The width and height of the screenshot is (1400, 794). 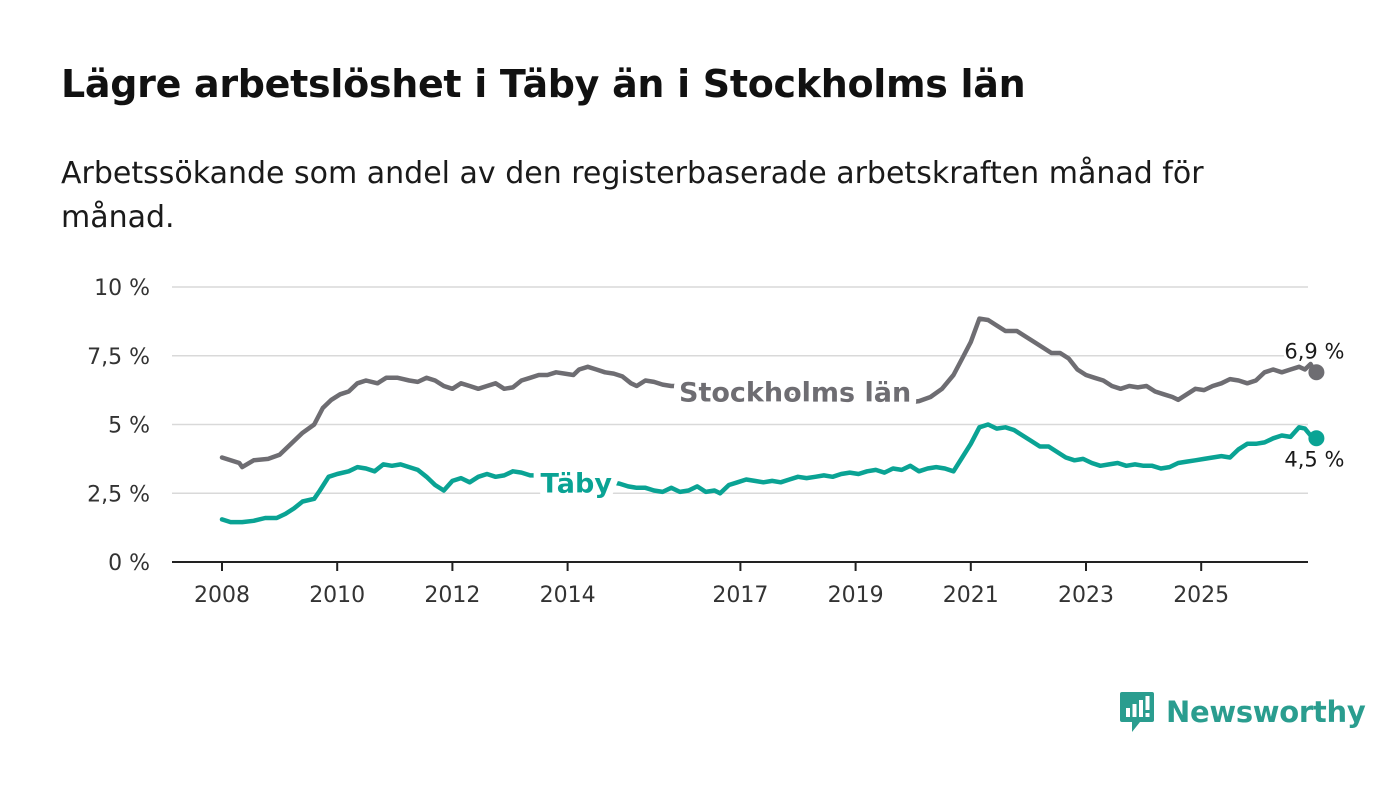 I want to click on x-tick-label: 2010, so click(x=337, y=595).